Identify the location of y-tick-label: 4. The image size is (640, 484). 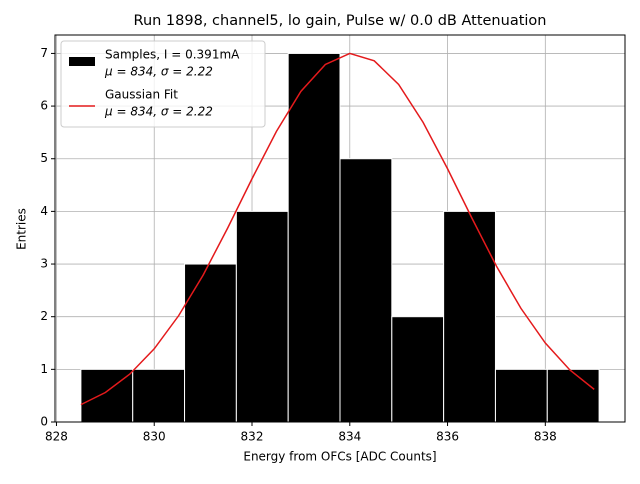
(44, 211).